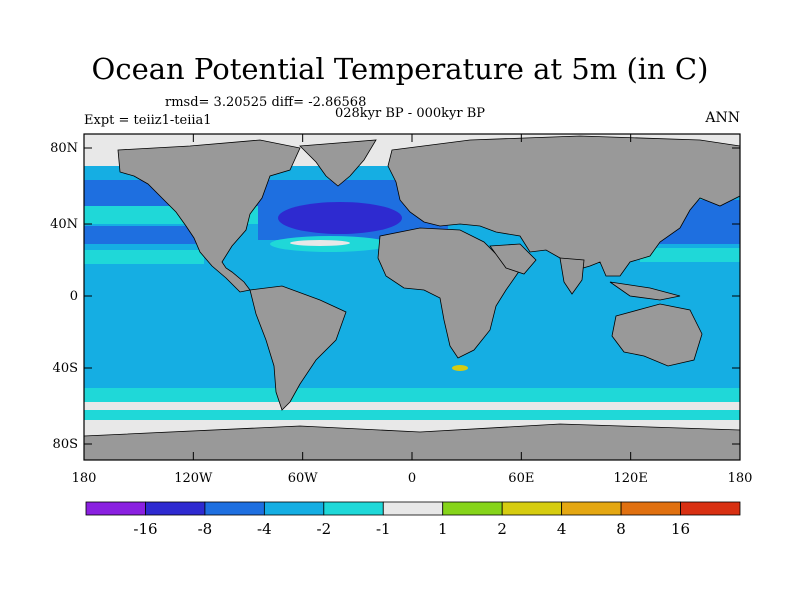 The height and width of the screenshot is (600, 800). I want to click on lon-tick-label: 0, so click(412, 478).